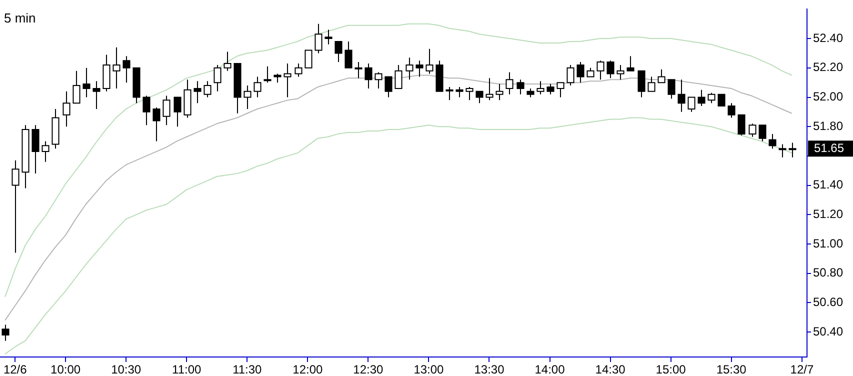 This screenshot has width=853, height=376. Describe the element at coordinates (126, 369) in the screenshot. I see `x-tick-label: 10:30` at that location.